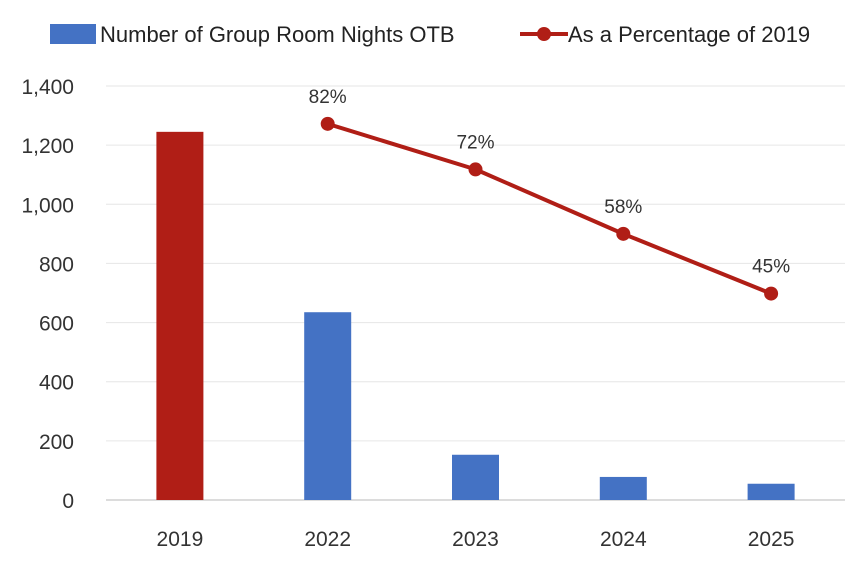 The height and width of the screenshot is (565, 862). Describe the element at coordinates (623, 207) in the screenshot. I see `data-label: 58%` at that location.